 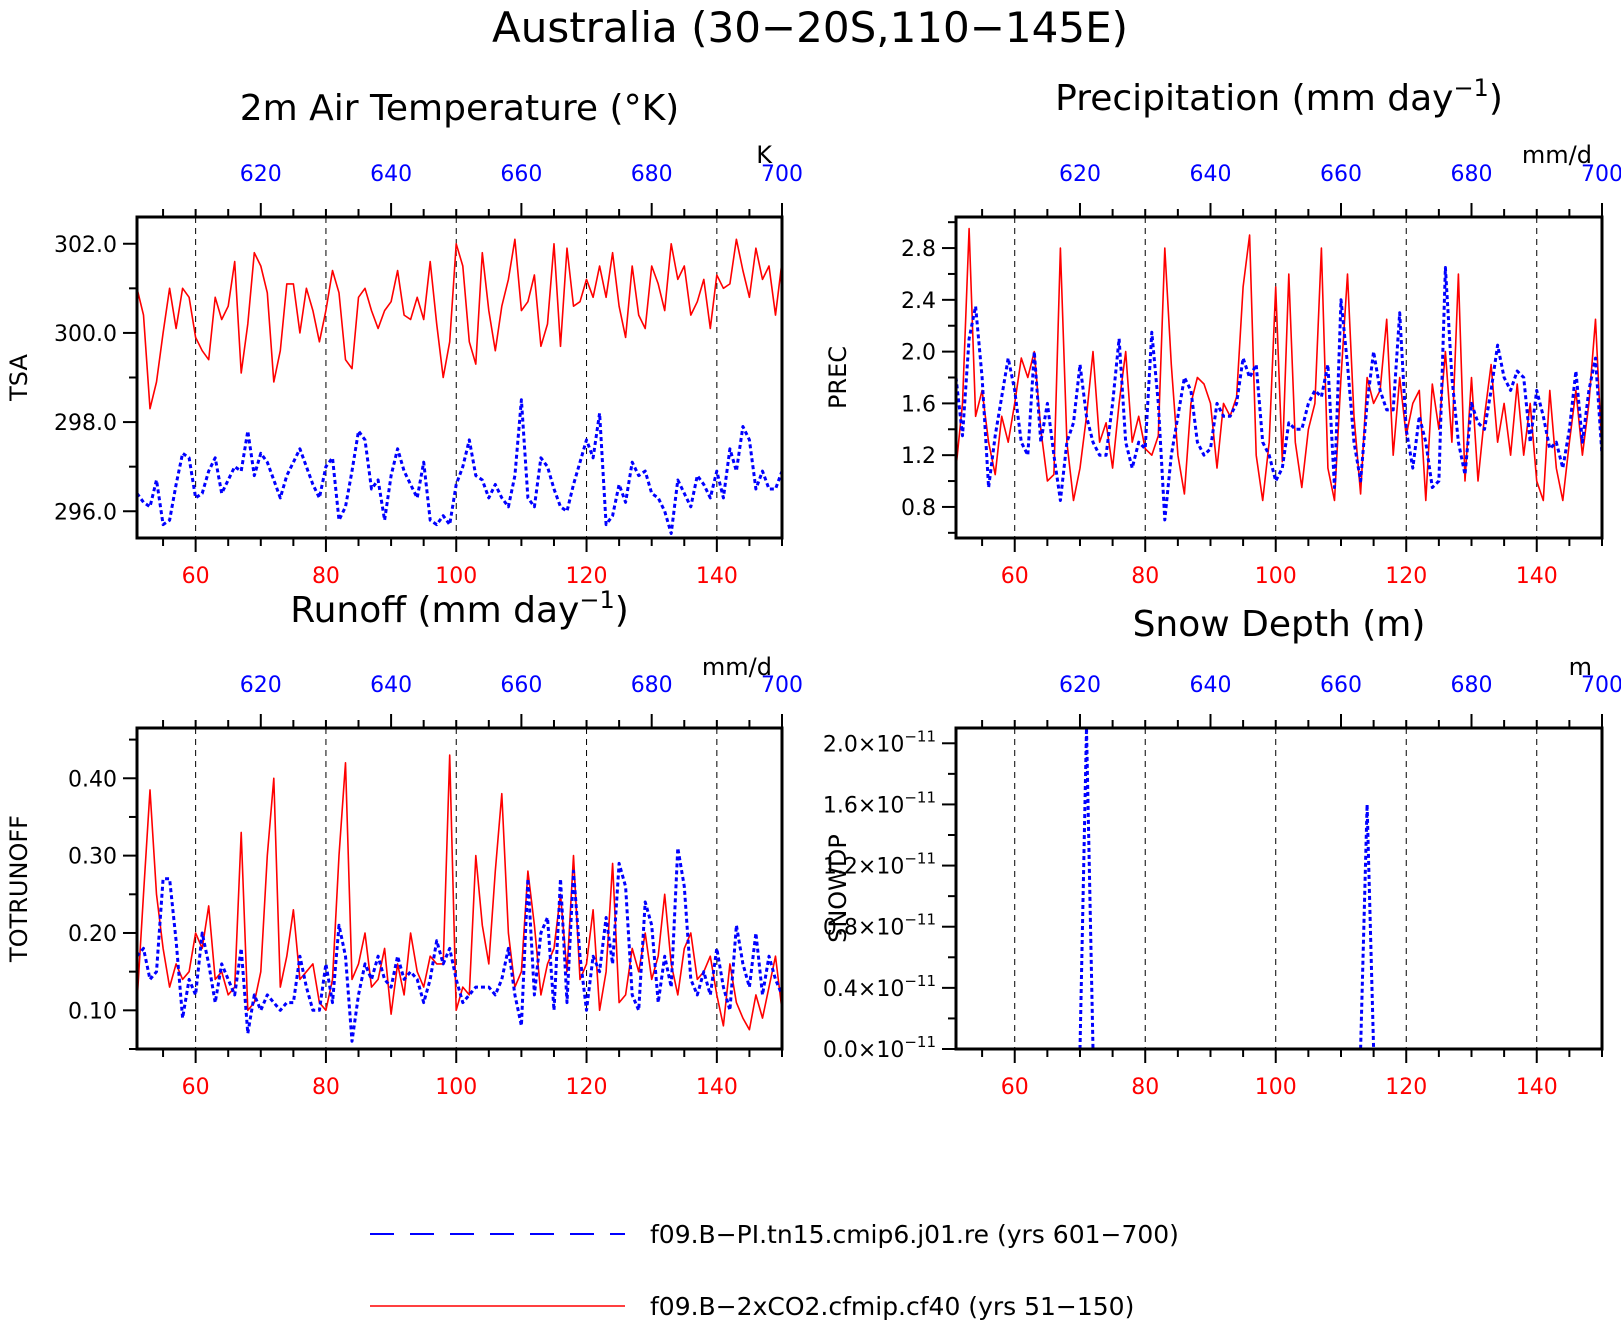 What do you see at coordinates (879, 987) in the screenshot?
I see `y-tick-label: 0.4×10⁻¹¹` at bounding box center [879, 987].